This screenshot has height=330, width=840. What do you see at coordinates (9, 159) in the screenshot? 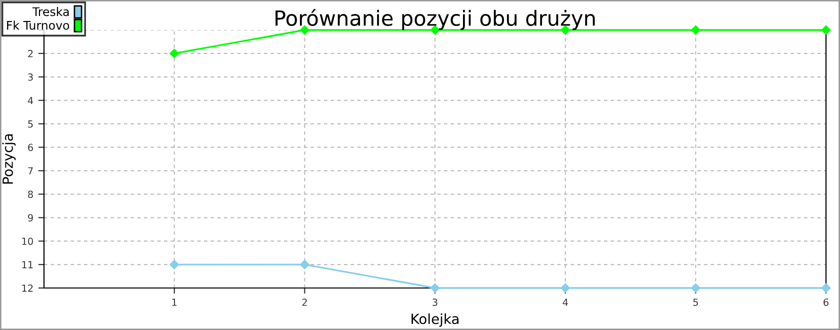
I see `y-axis-title: Pozycja` at bounding box center [9, 159].